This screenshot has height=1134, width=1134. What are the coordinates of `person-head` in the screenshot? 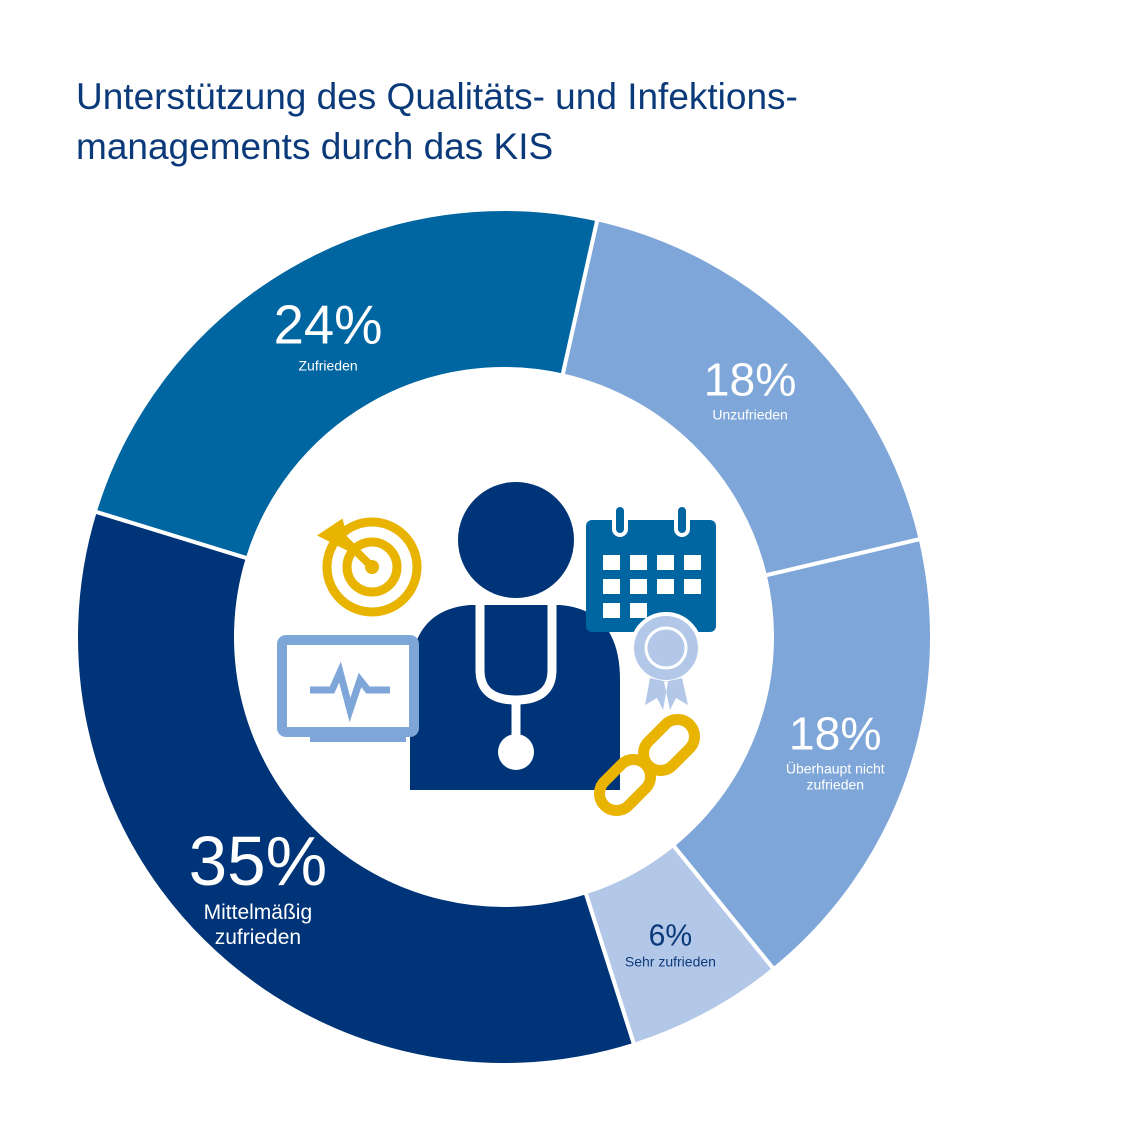 It's located at (516, 540).